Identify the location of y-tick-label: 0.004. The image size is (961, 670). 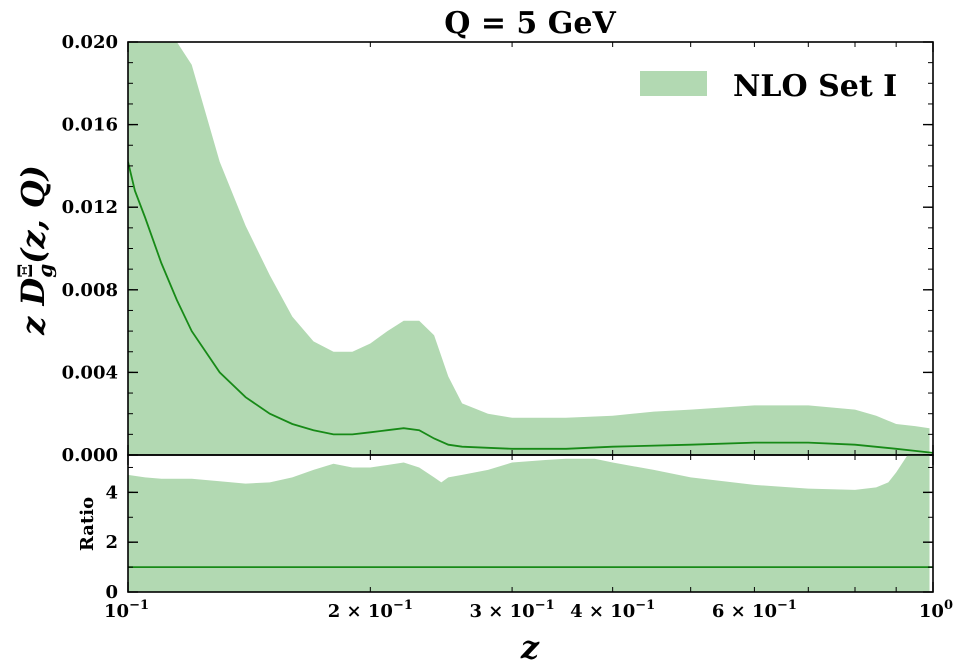
(90, 372).